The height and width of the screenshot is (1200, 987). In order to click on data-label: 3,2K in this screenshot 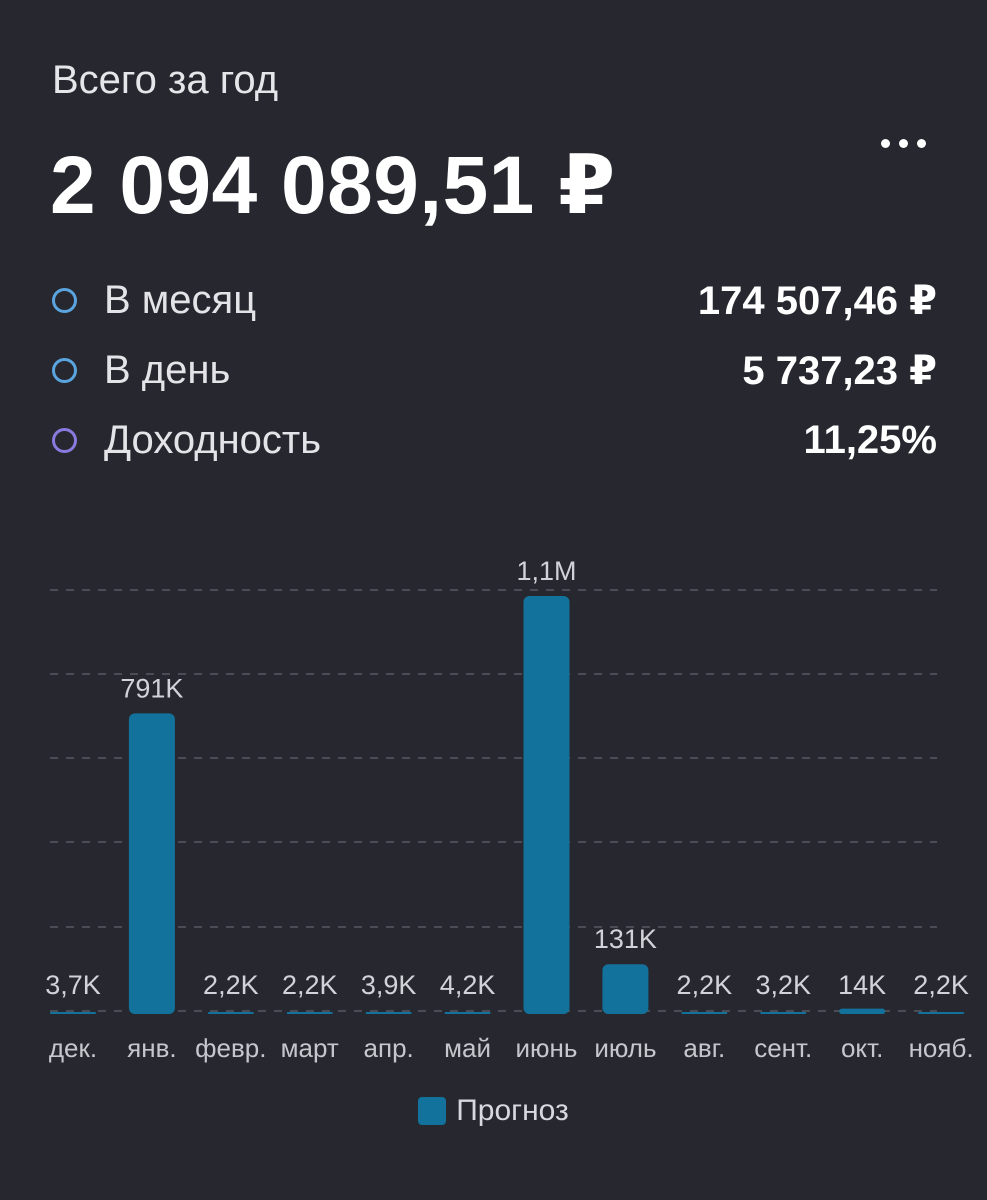, I will do `click(783, 985)`.